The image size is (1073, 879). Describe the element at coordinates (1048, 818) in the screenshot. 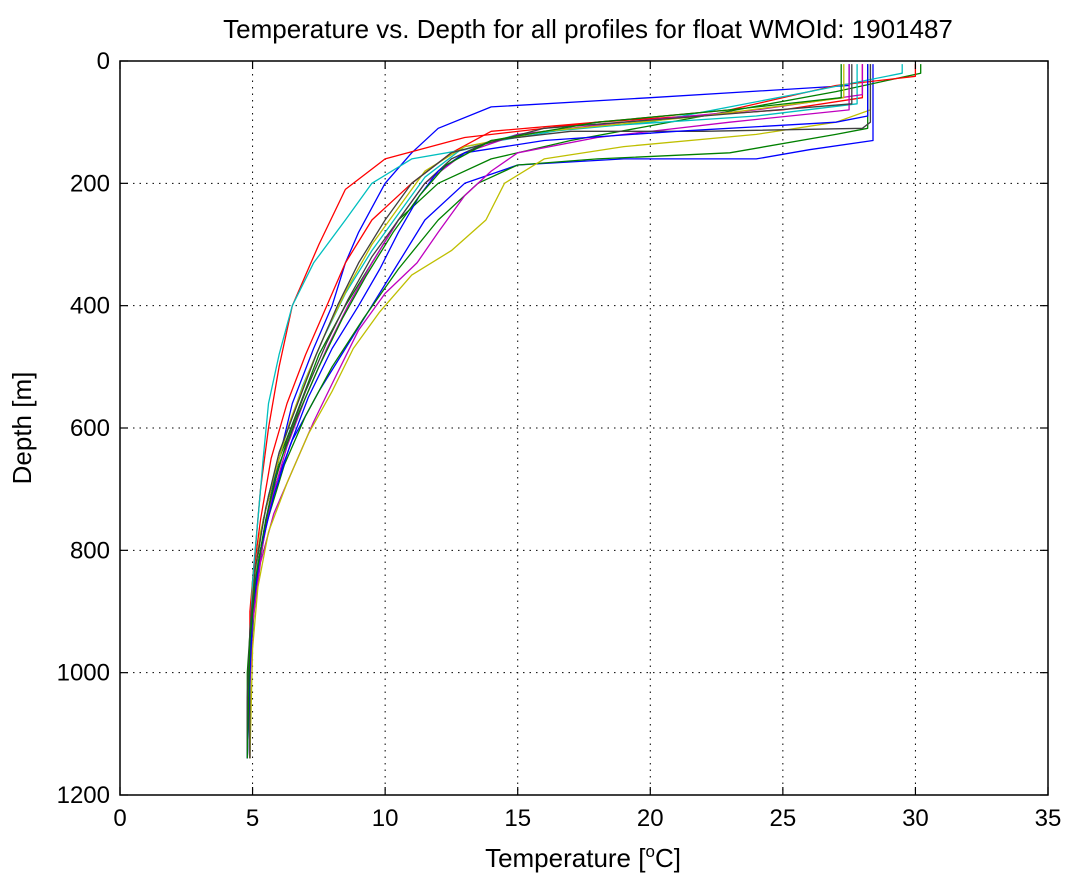

I see `x-tick-label: 35` at that location.